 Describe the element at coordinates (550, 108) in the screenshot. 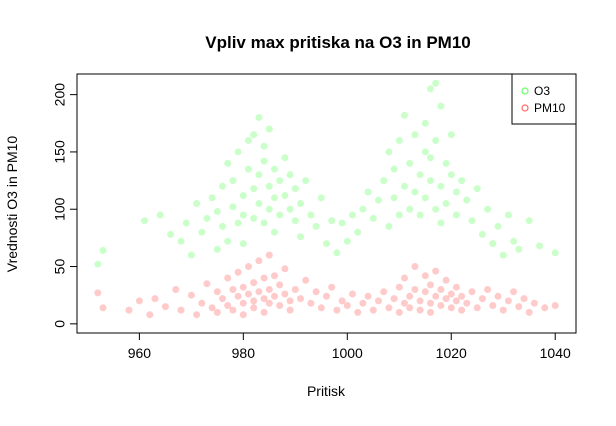

I see `legend-label-pm10: PM10` at that location.